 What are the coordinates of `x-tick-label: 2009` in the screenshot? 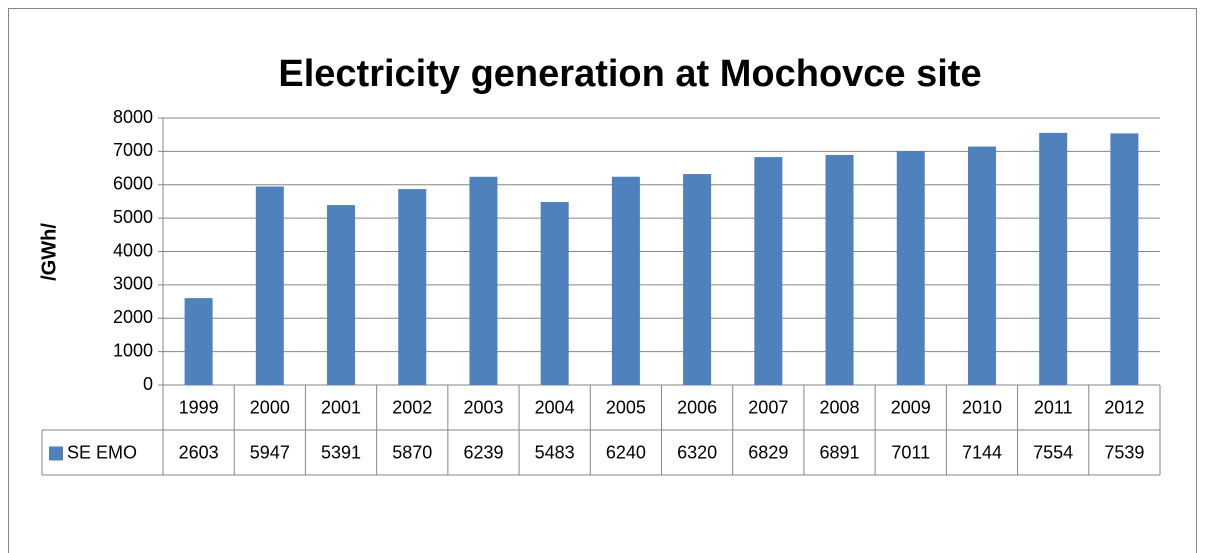 It's located at (911, 407).